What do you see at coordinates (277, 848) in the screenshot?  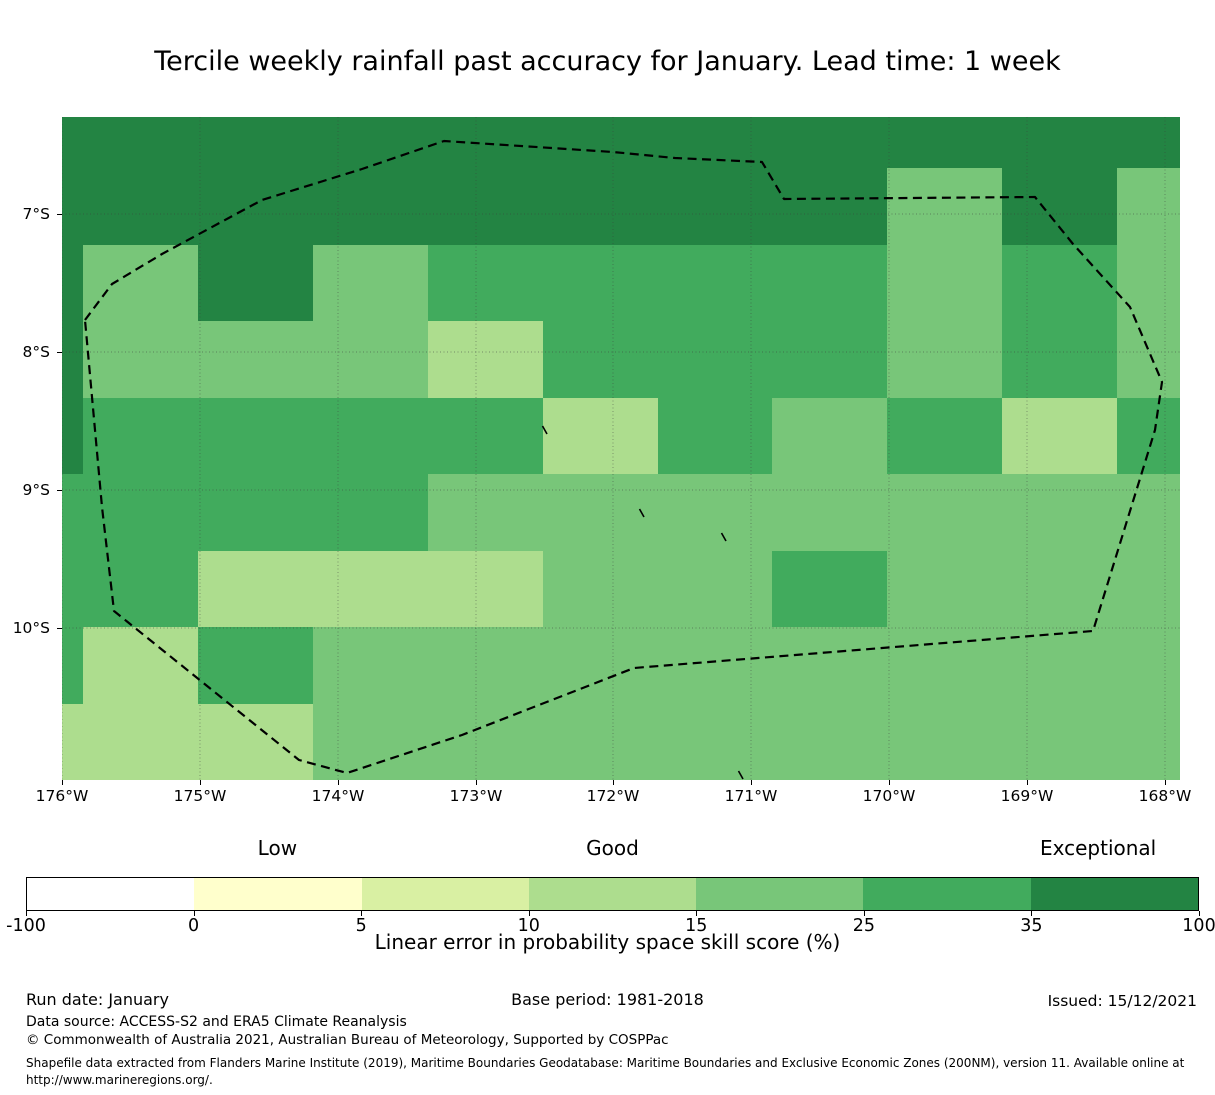 I see `colorbar-class-label: Low` at bounding box center [277, 848].